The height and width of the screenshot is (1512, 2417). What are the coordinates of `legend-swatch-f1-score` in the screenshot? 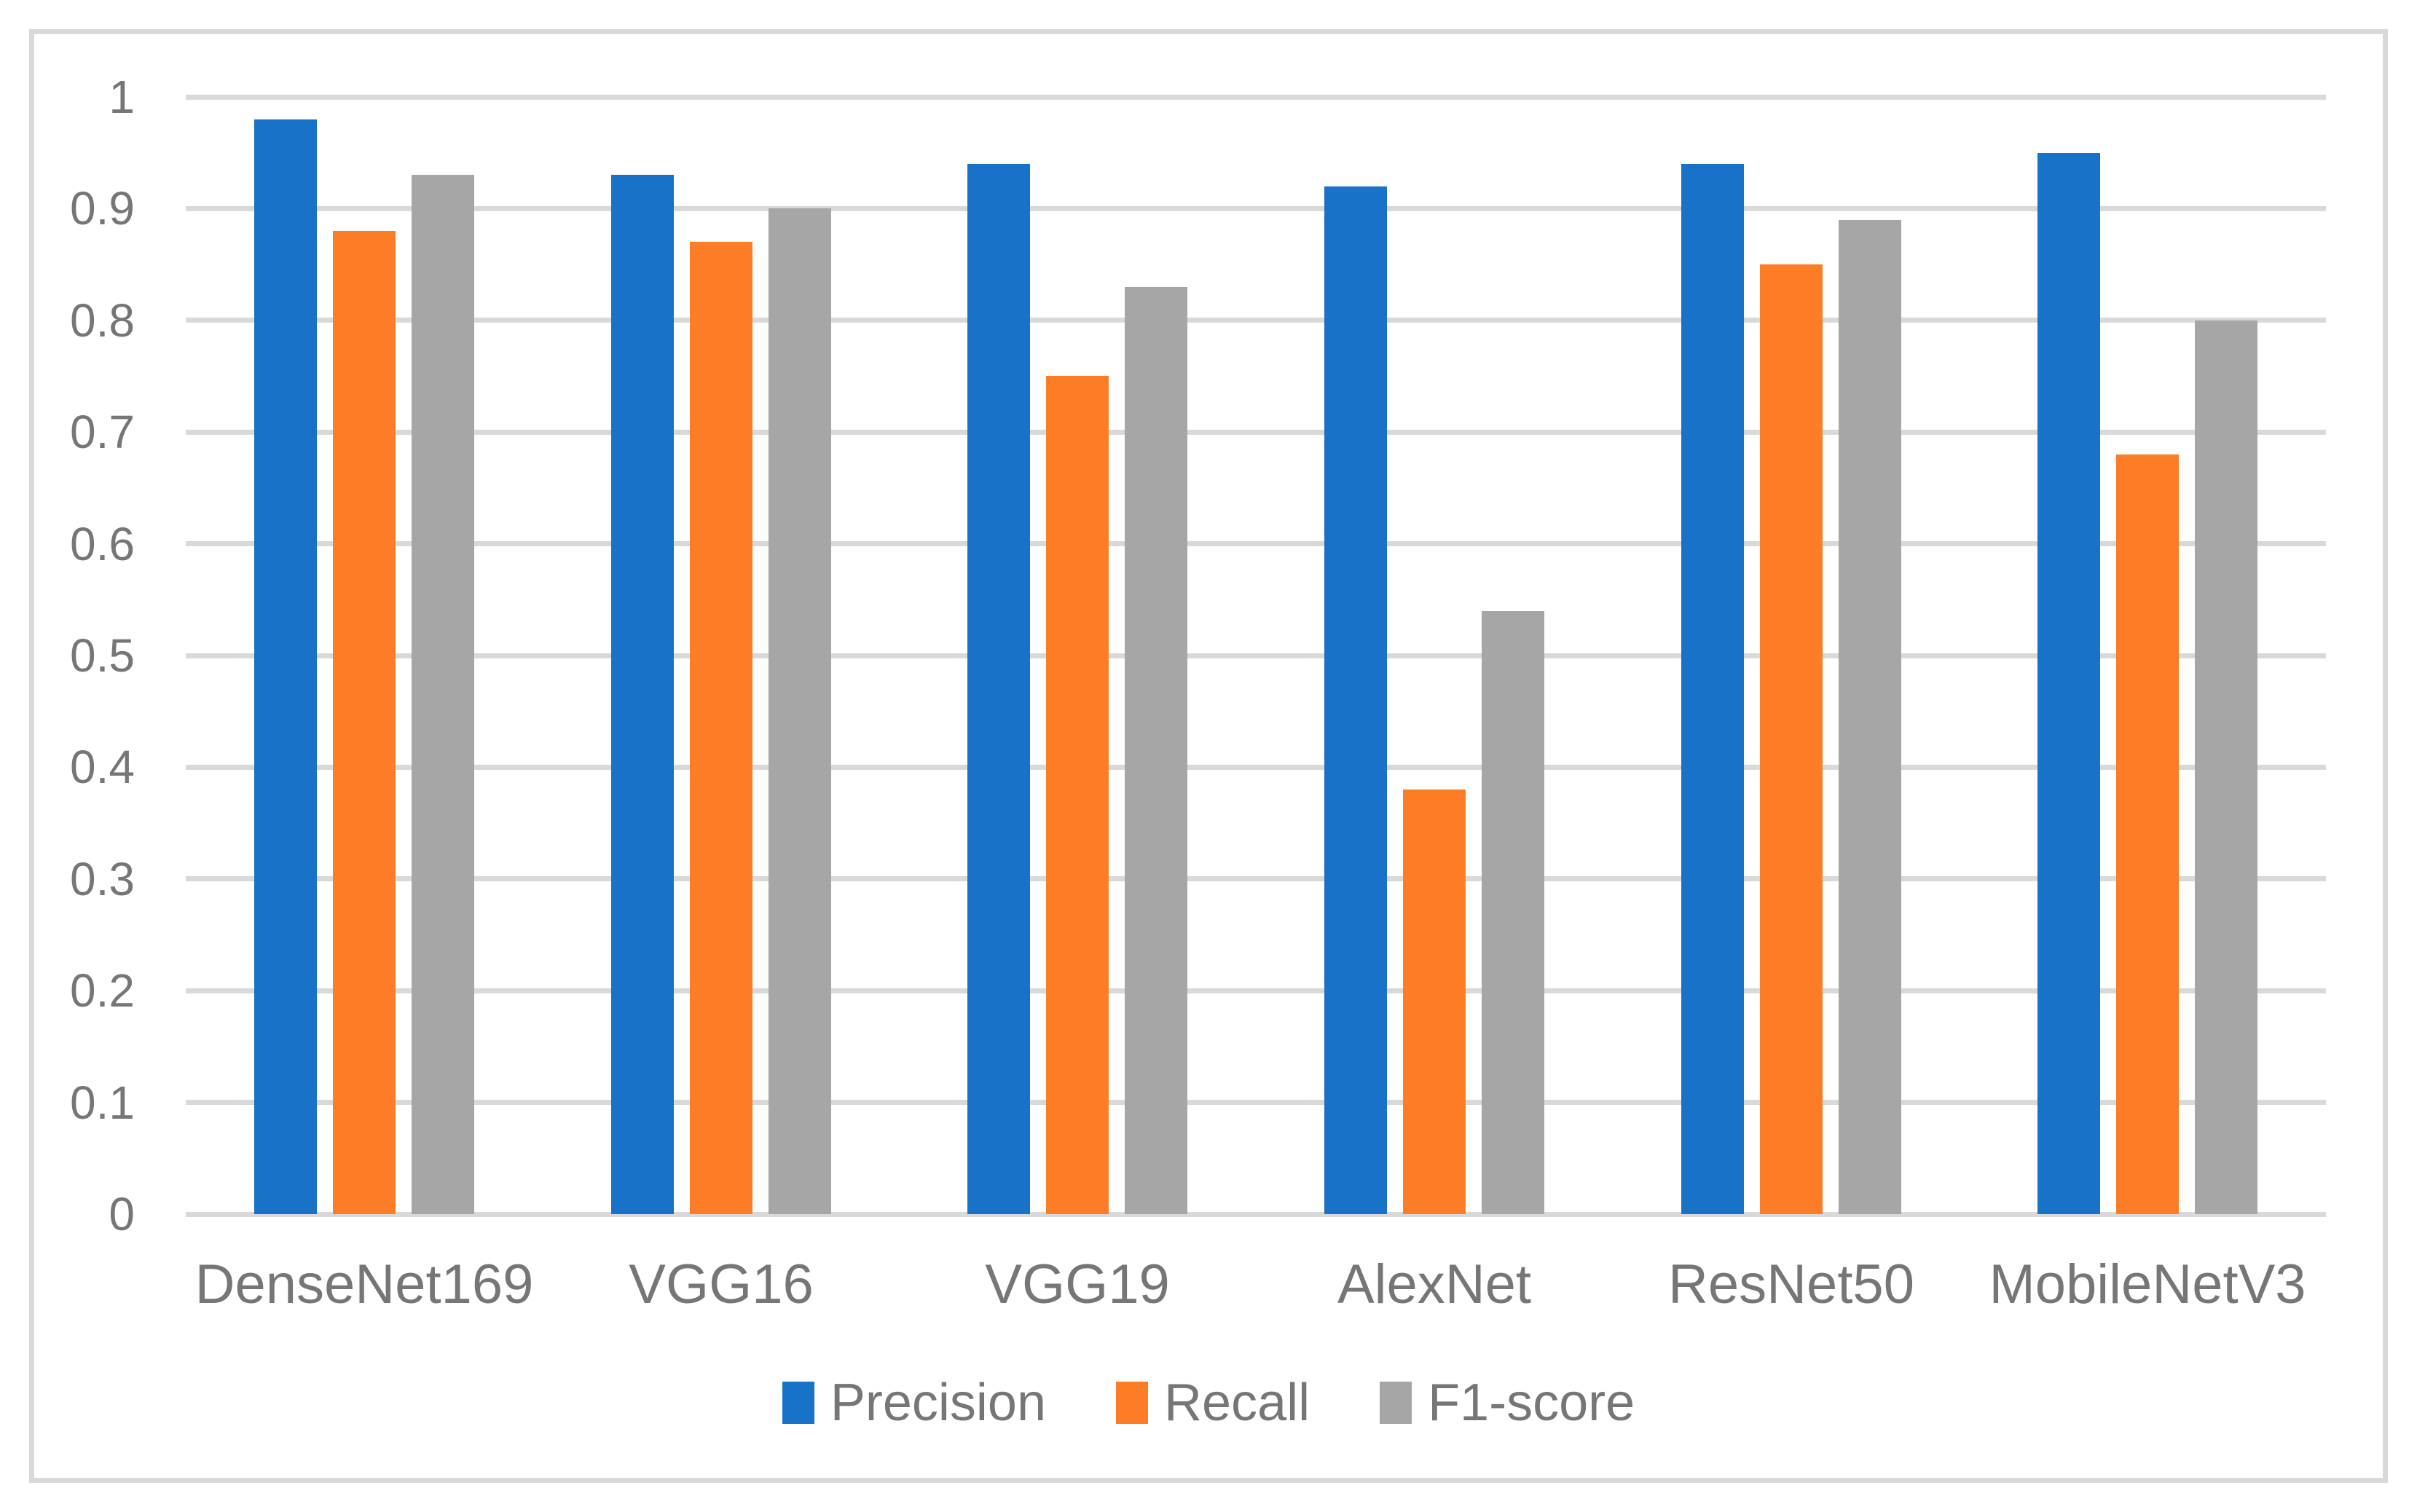 It's located at (1396, 1403).